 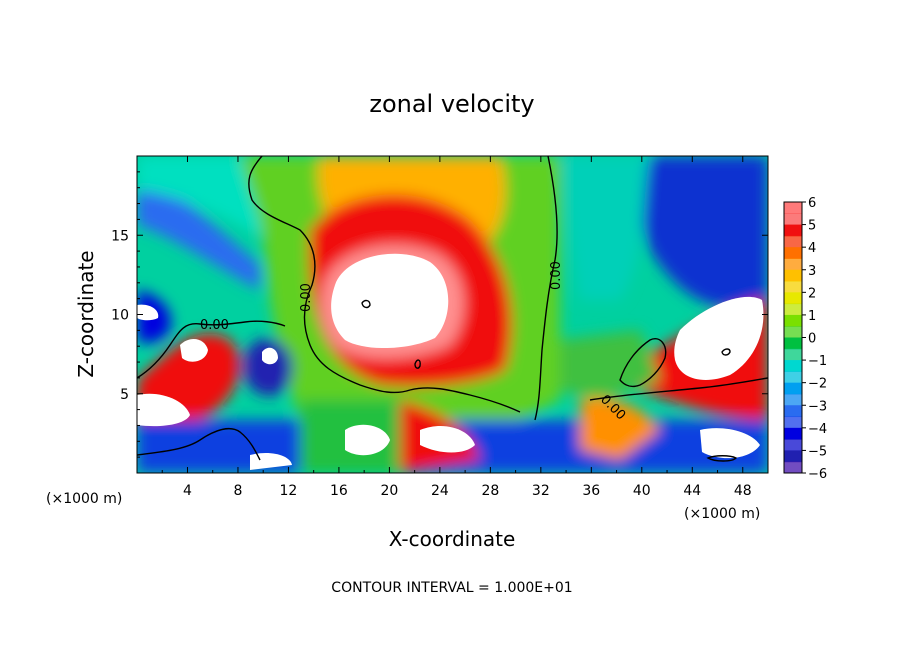 What do you see at coordinates (366, 304) in the screenshot?
I see `contour-line-small-loop` at bounding box center [366, 304].